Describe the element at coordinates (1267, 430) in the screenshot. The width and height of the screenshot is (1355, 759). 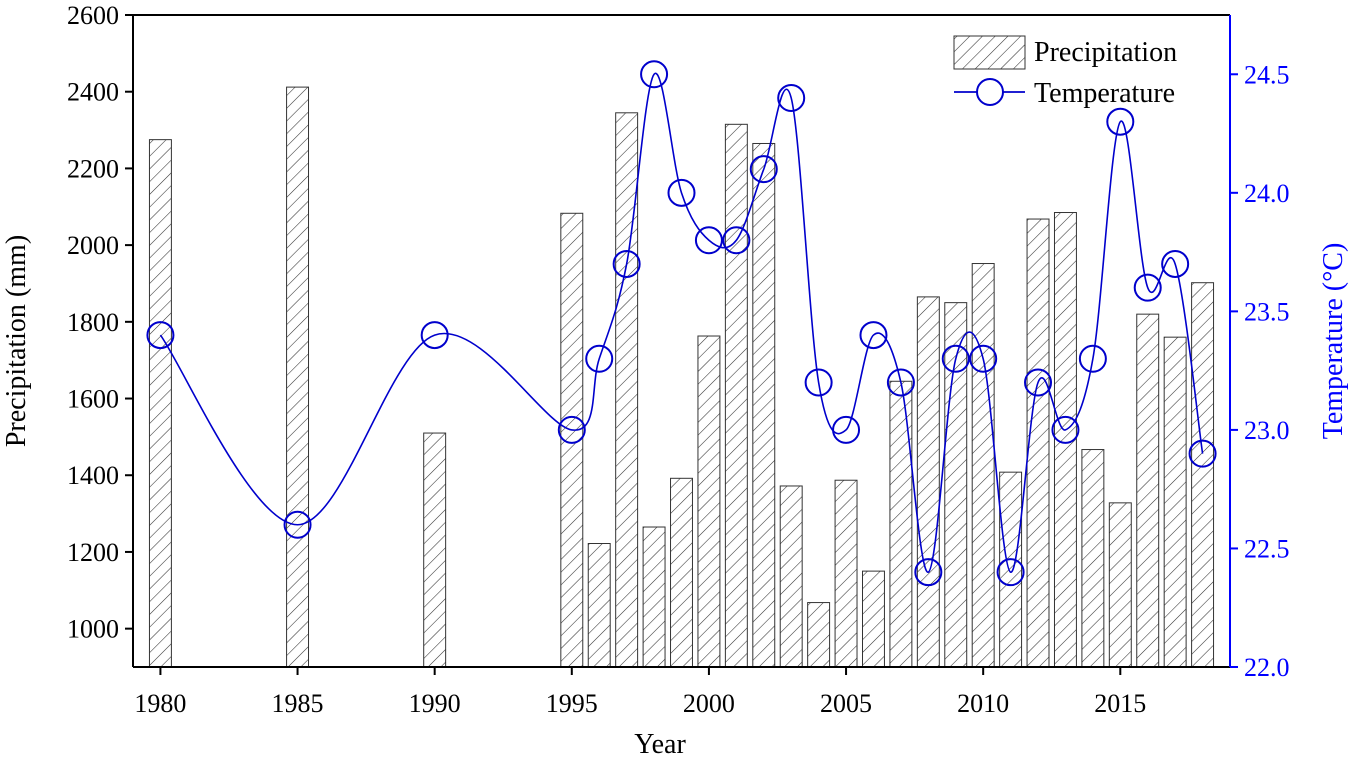
I see `y-right-tick-label-23.0: 23.0` at that location.